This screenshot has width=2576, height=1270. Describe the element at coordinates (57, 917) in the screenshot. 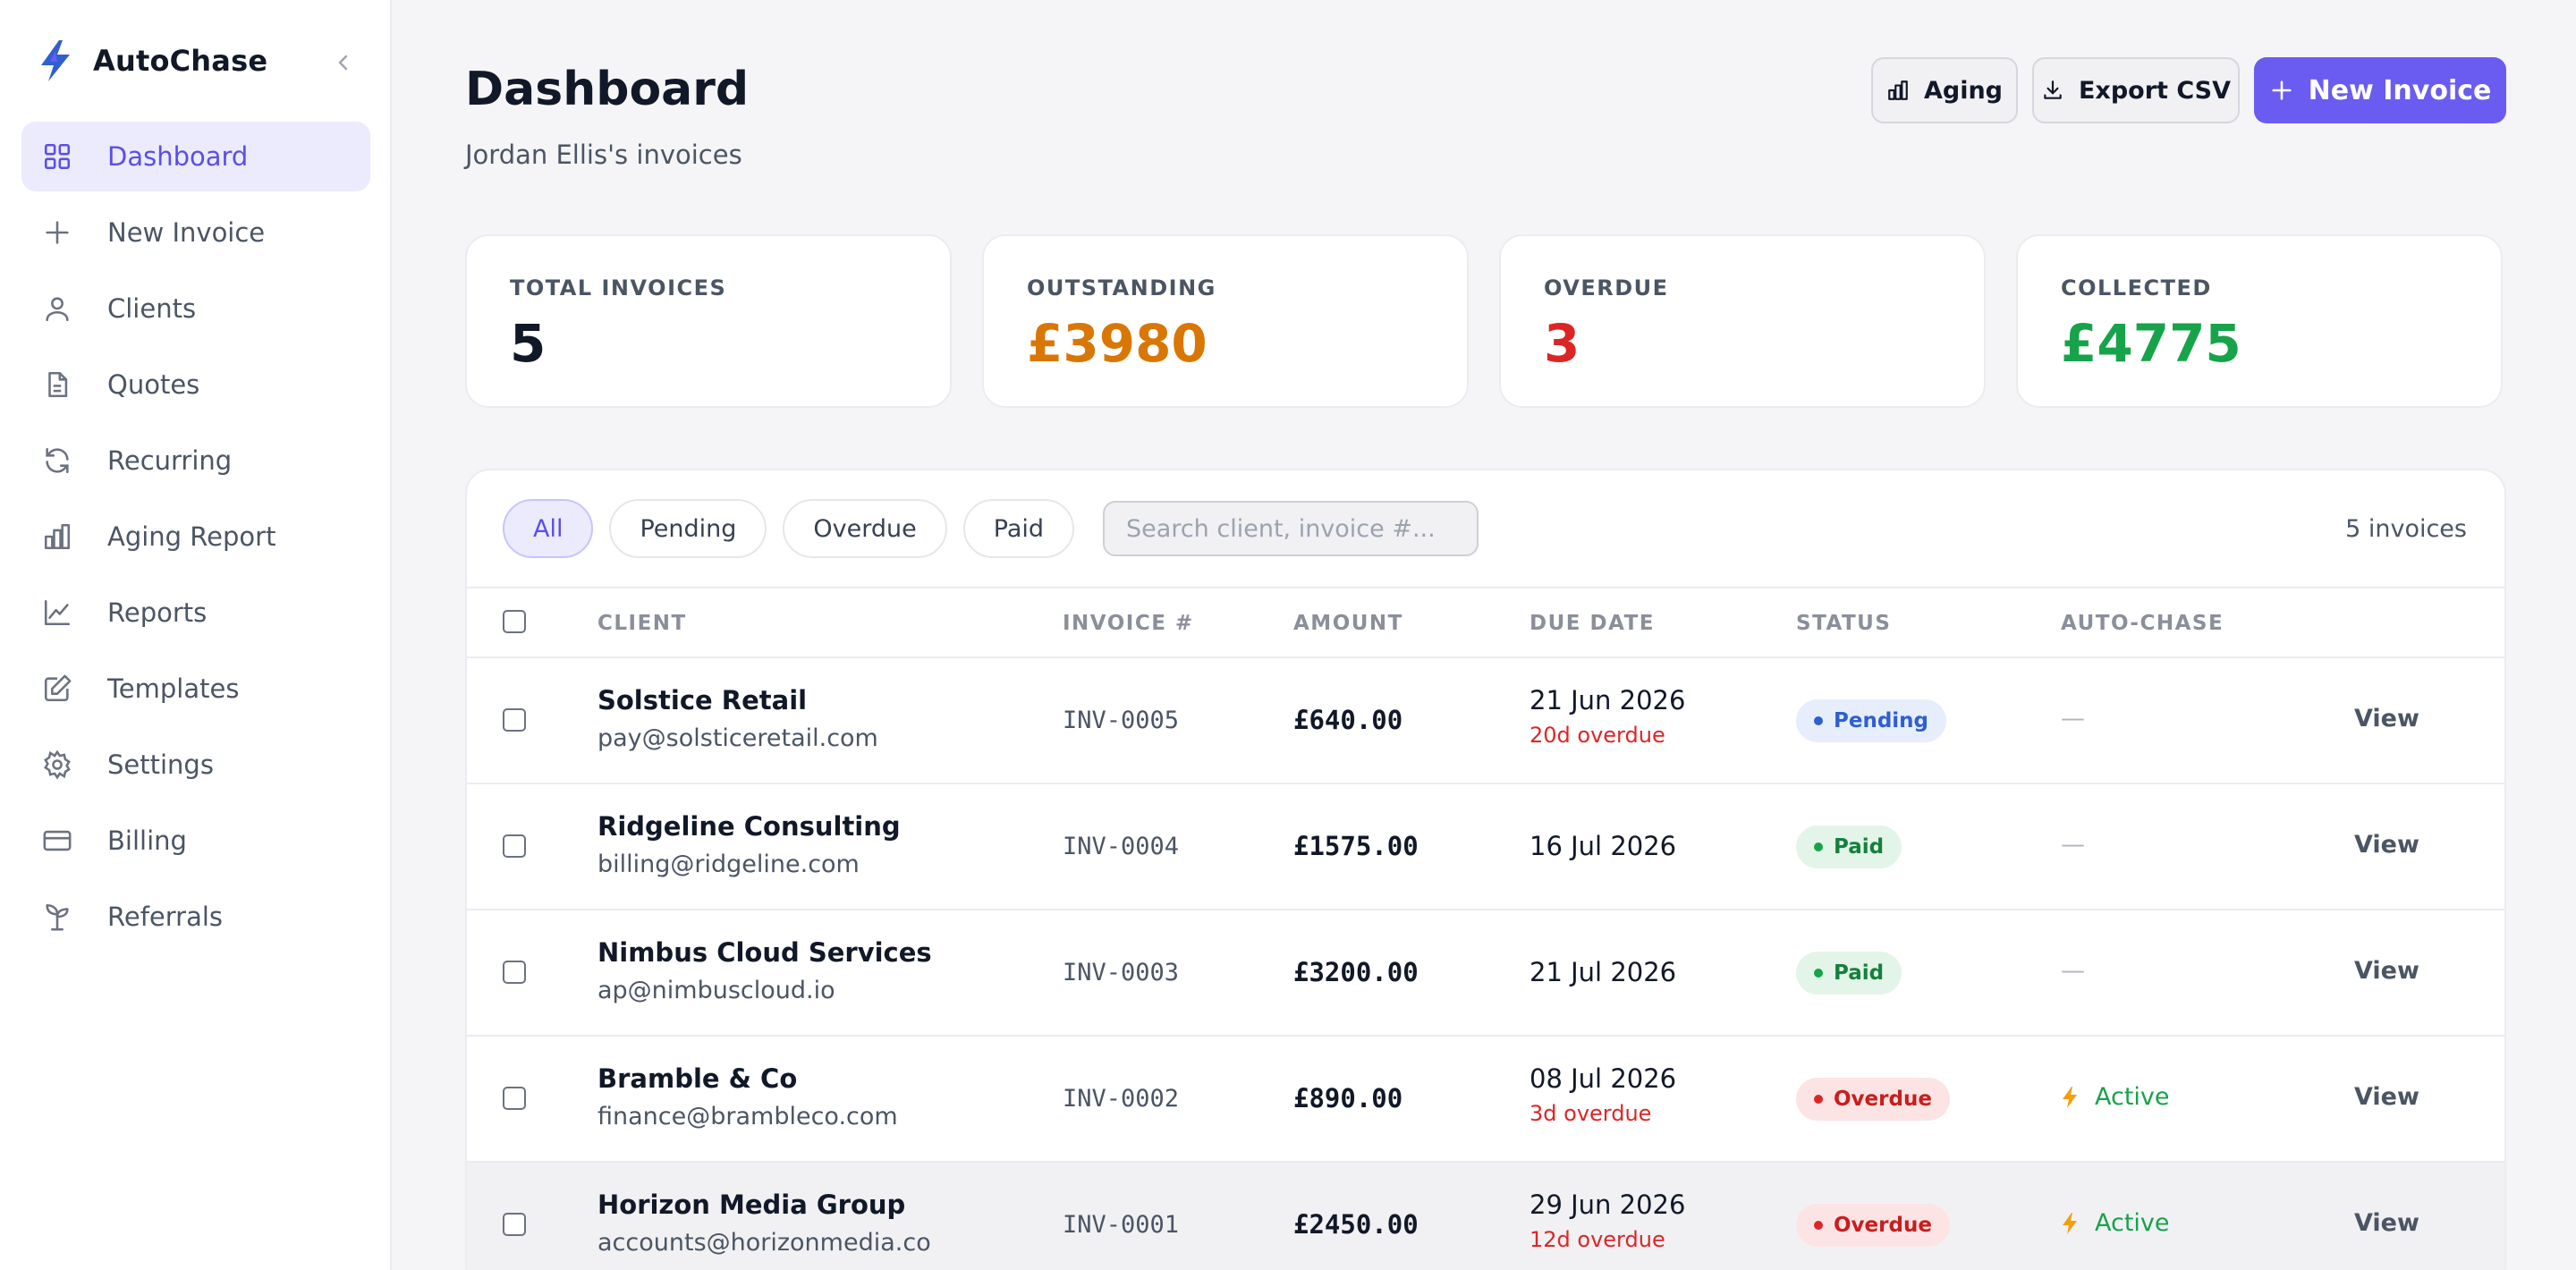

I see `sprout-icon` at that location.